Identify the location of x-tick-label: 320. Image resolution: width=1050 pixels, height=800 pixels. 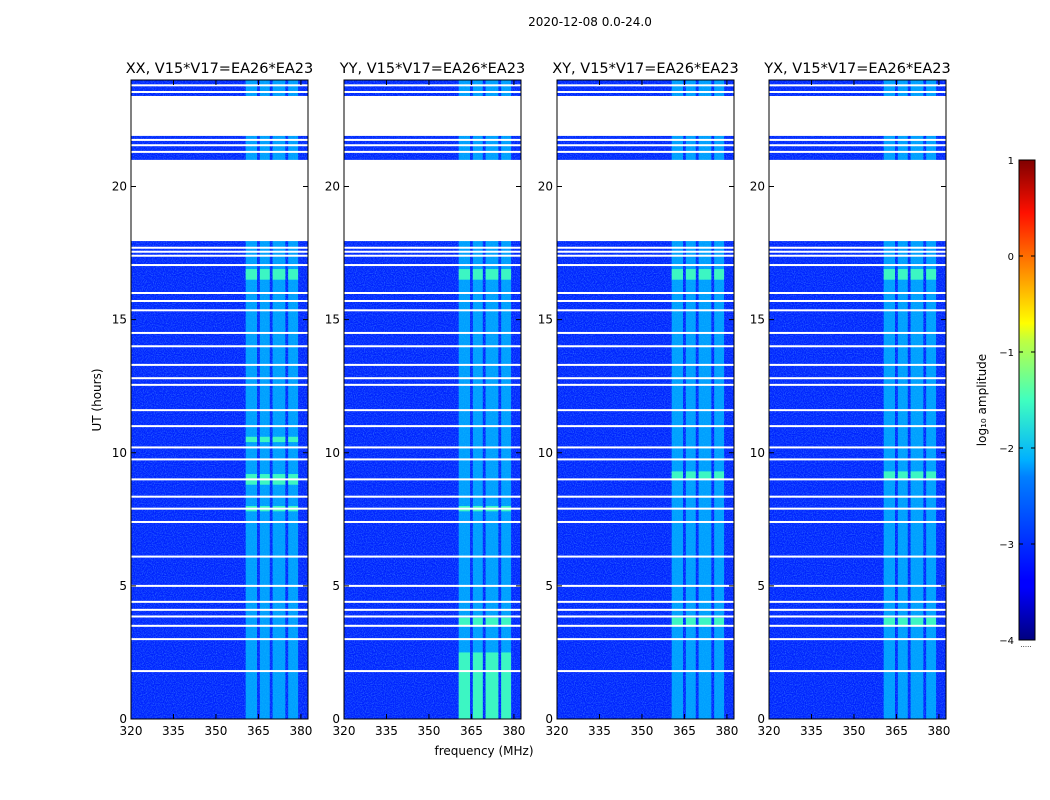
(344, 731).